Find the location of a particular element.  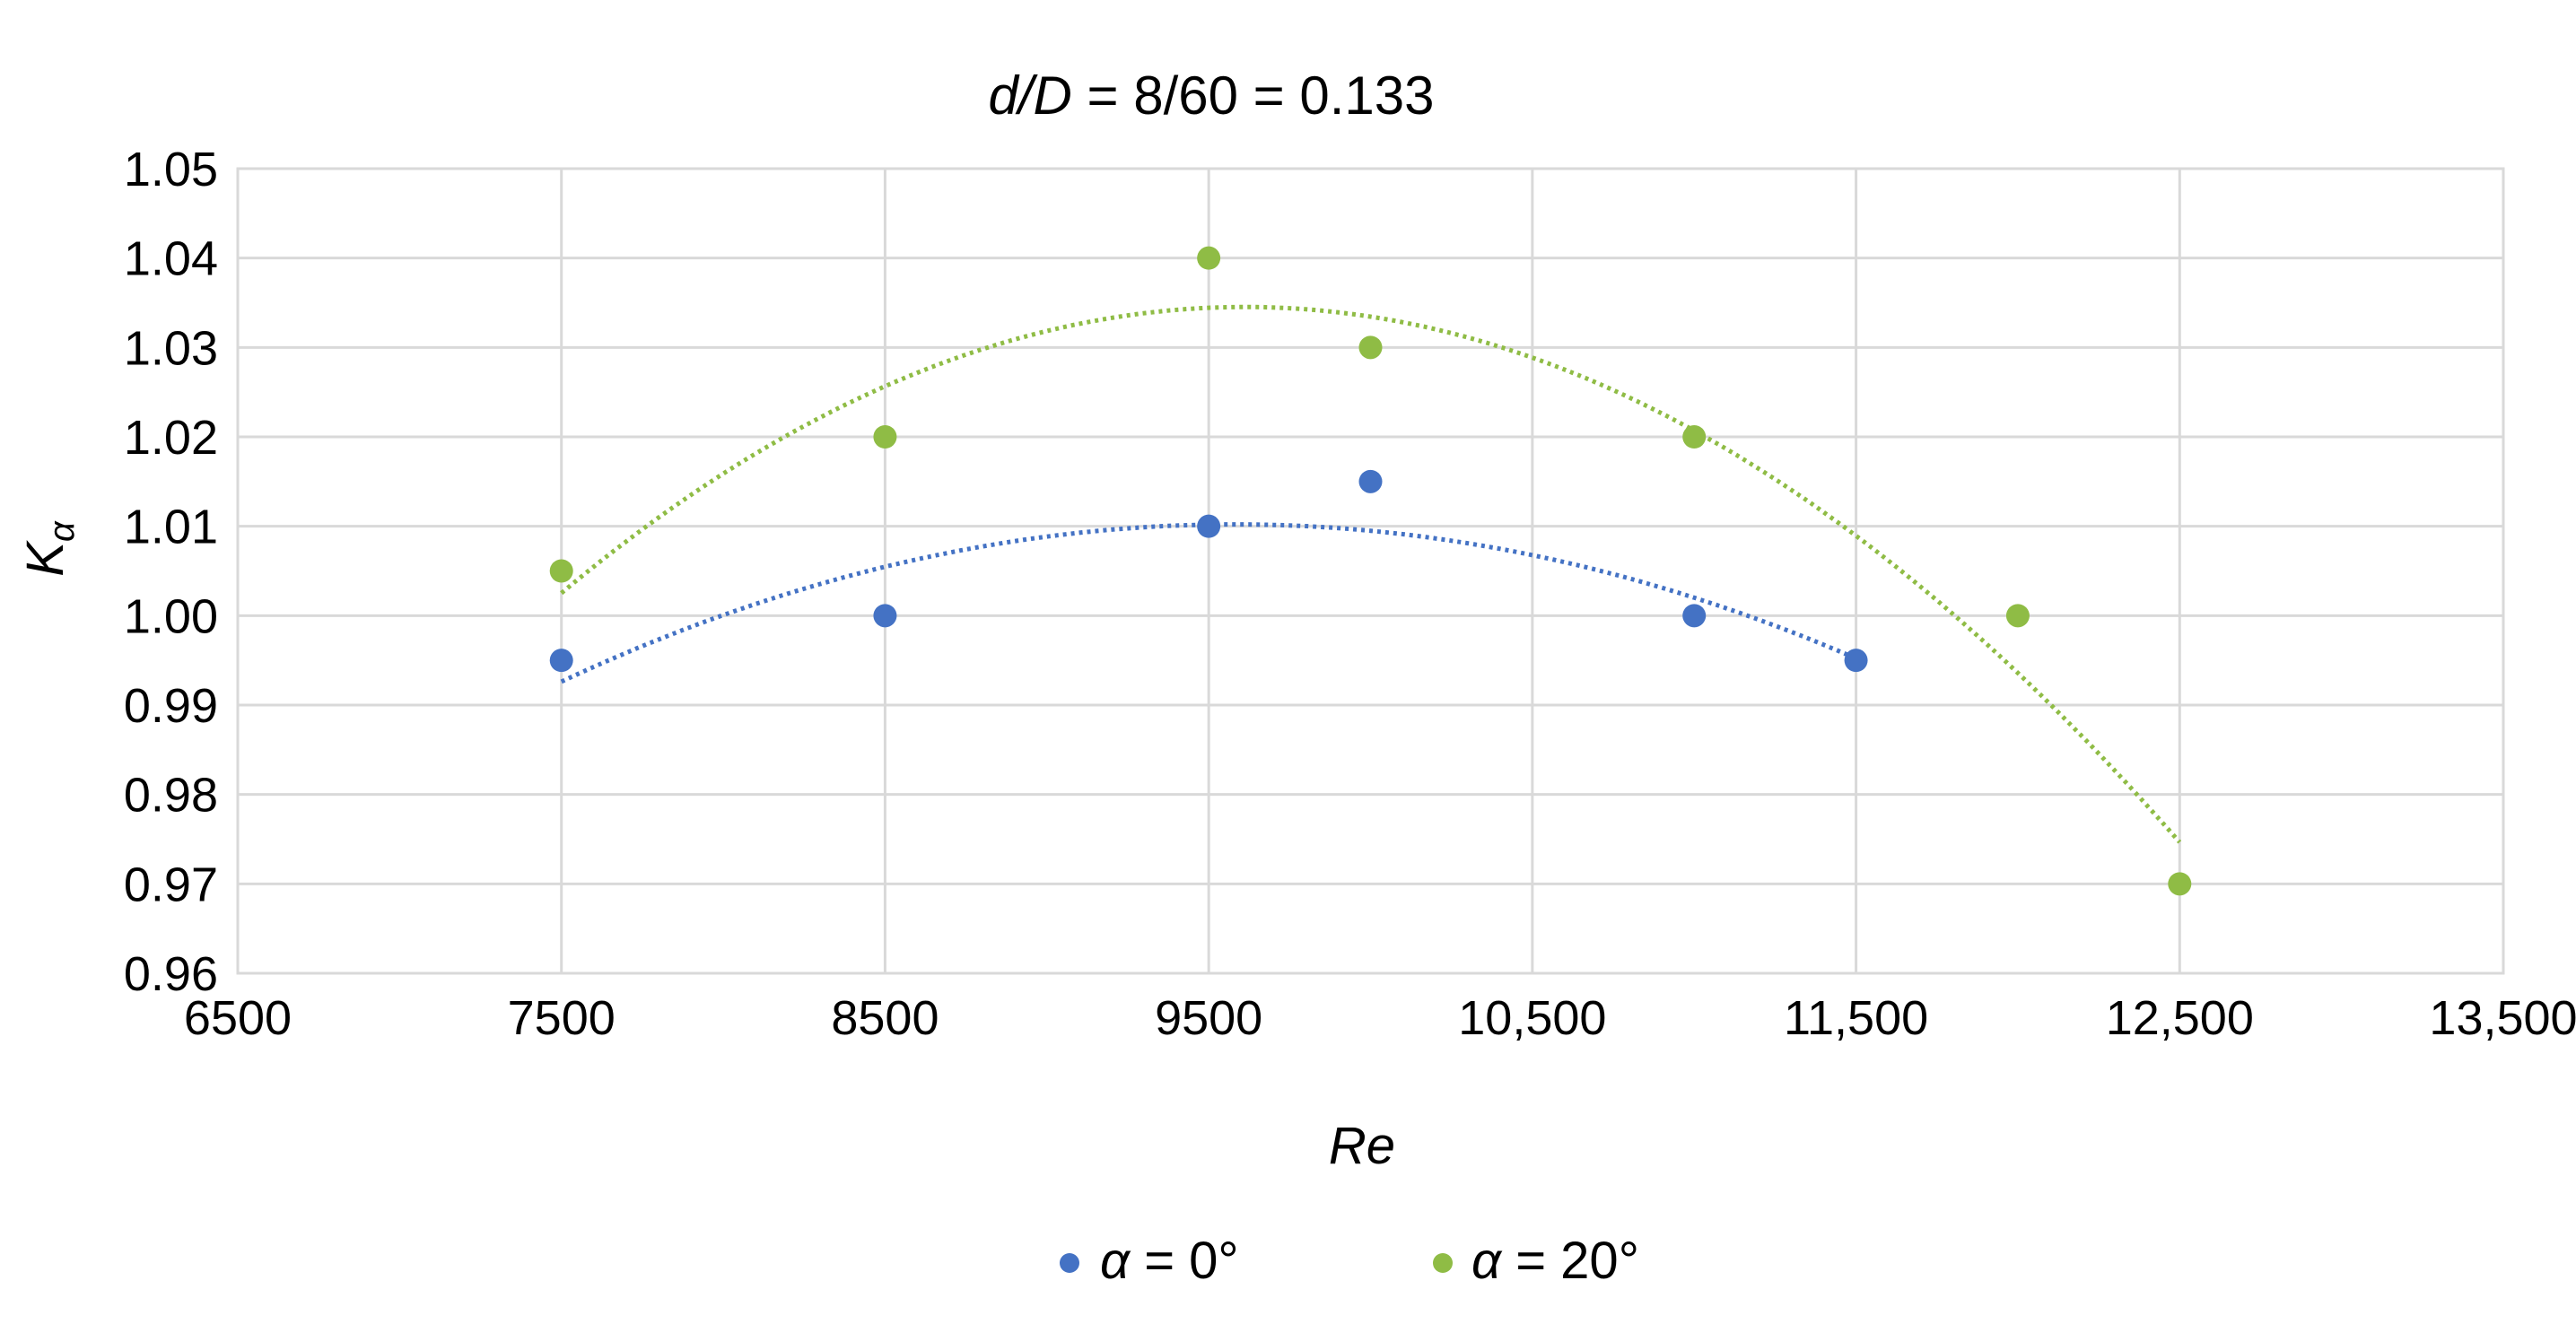

x-tick-label: 8500 is located at coordinates (885, 1018).